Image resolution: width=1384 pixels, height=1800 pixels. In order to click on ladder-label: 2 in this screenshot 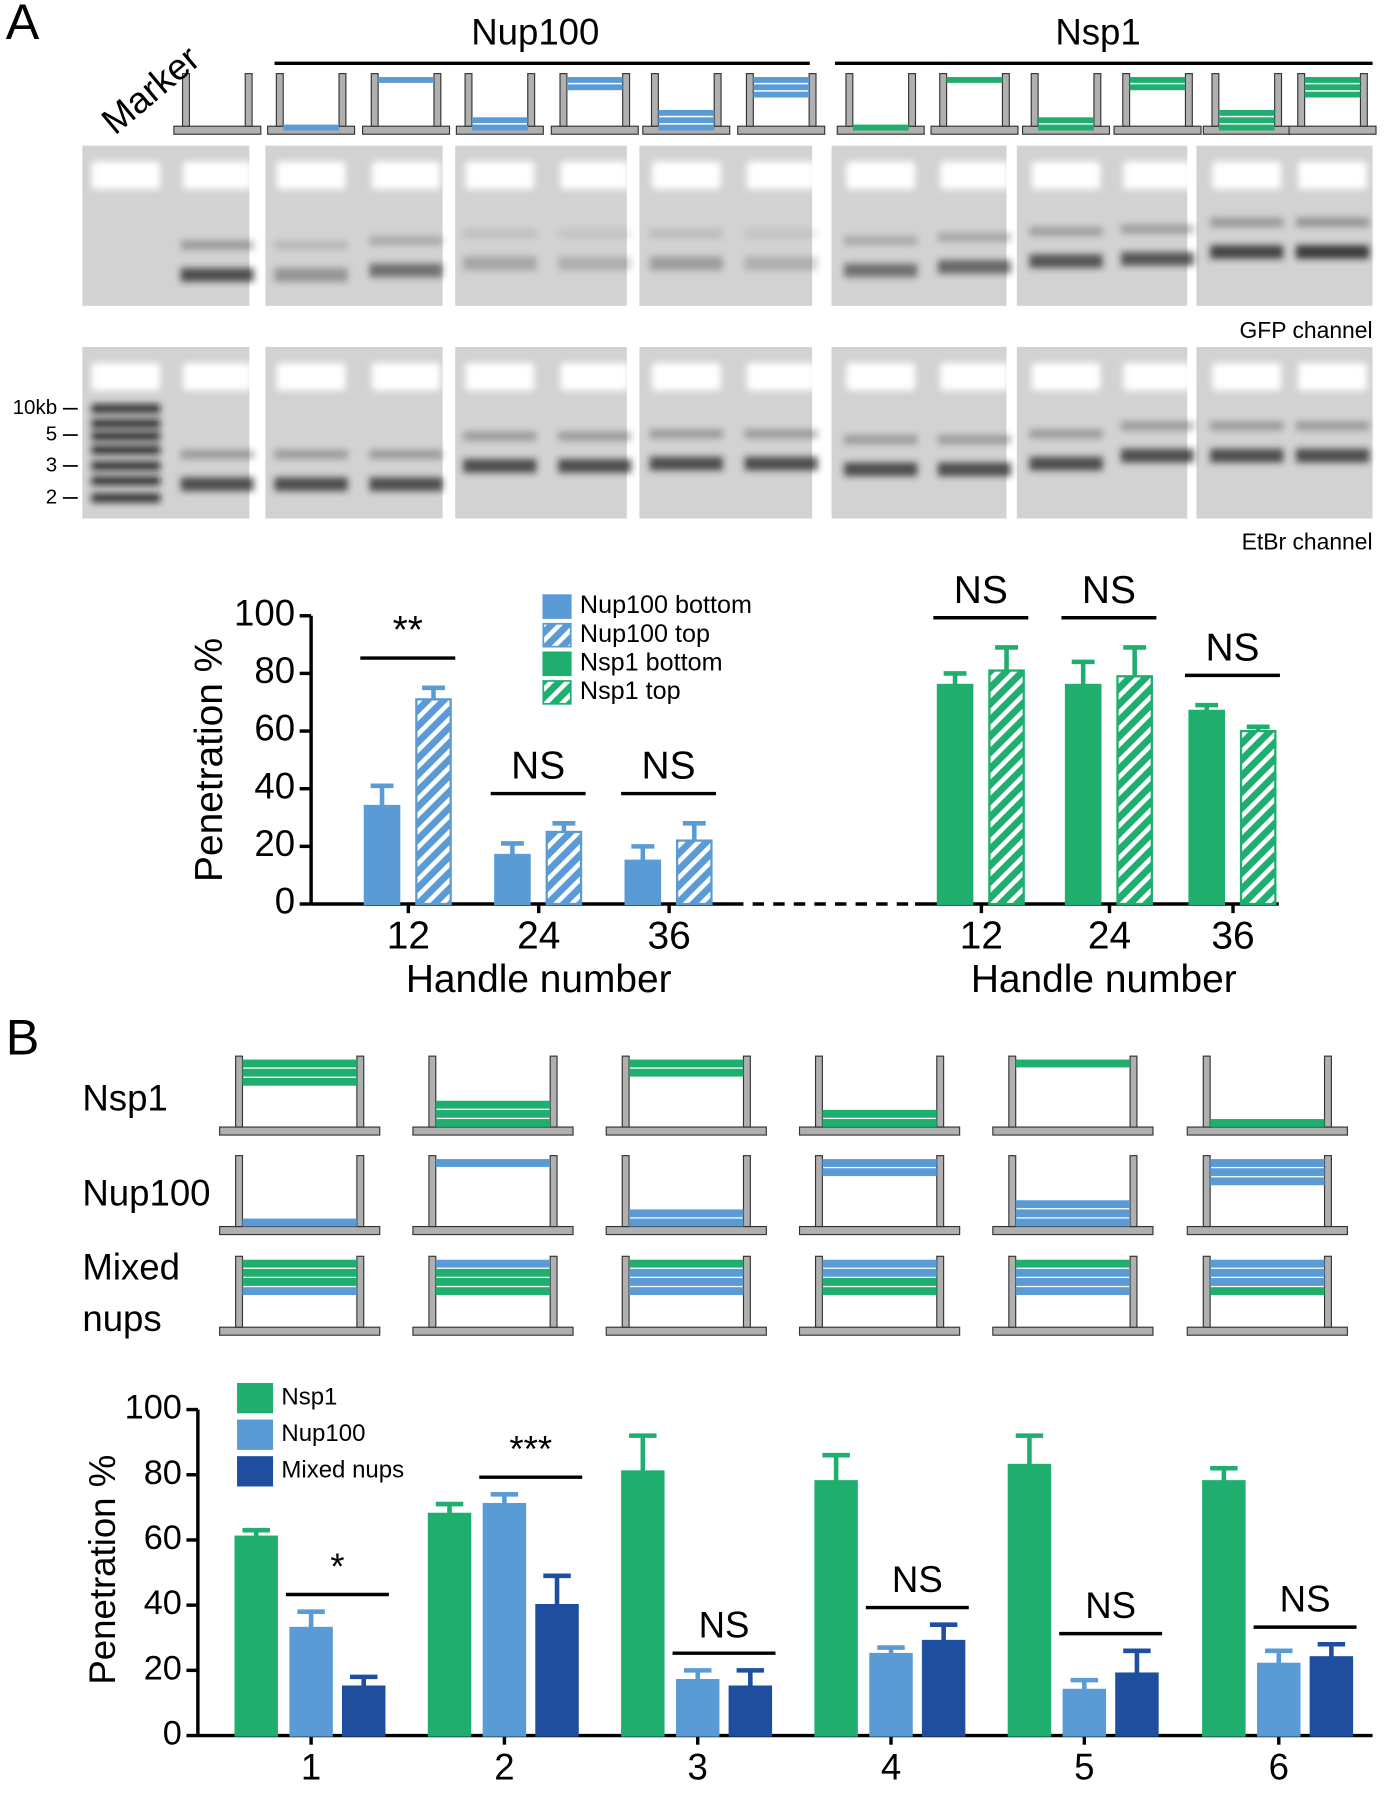, I will do `click(51, 496)`.